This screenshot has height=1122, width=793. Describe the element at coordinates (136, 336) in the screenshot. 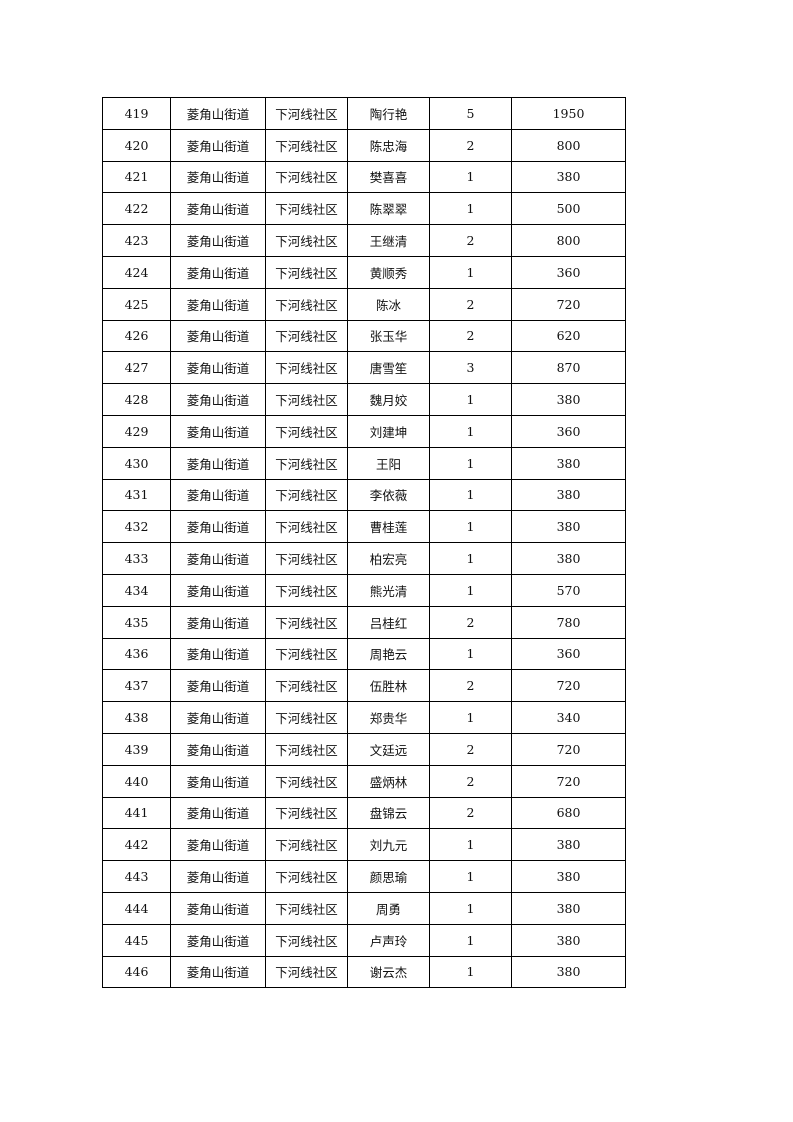

I see `row-number-cell: 426` at that location.